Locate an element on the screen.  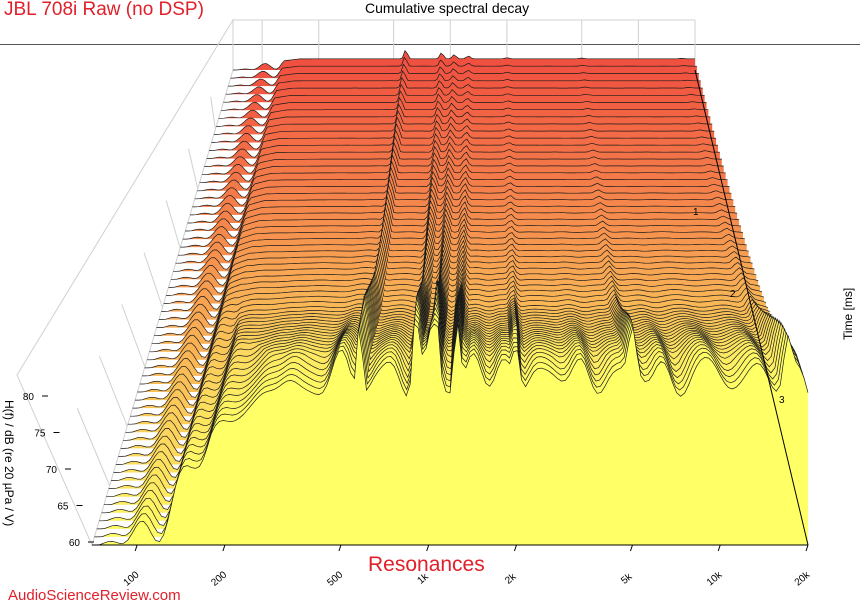
y-tick-label: 60 is located at coordinates (75, 543).